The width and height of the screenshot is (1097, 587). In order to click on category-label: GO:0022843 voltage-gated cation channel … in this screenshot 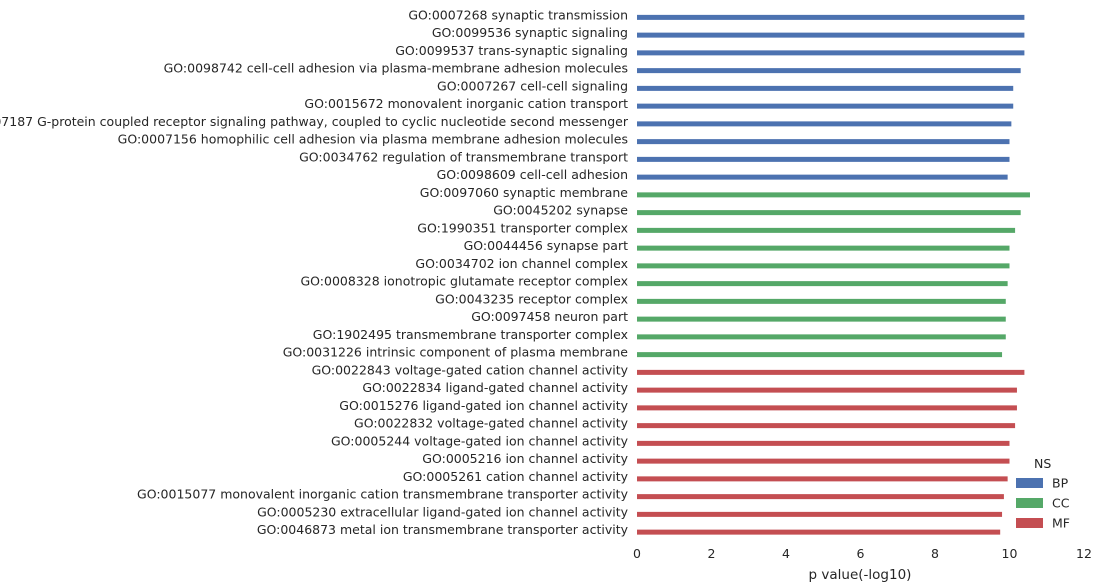, I will do `click(470, 369)`.